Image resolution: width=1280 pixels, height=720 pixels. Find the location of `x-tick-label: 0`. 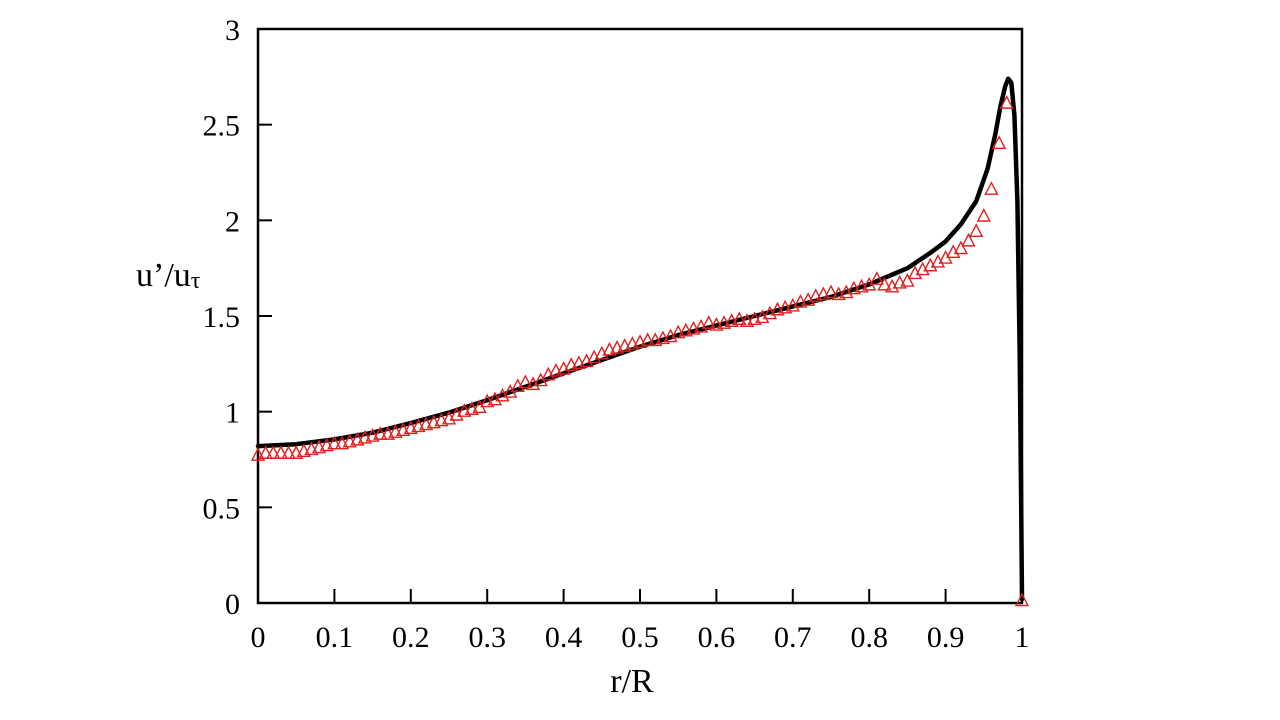

x-tick-label: 0 is located at coordinates (258, 637).